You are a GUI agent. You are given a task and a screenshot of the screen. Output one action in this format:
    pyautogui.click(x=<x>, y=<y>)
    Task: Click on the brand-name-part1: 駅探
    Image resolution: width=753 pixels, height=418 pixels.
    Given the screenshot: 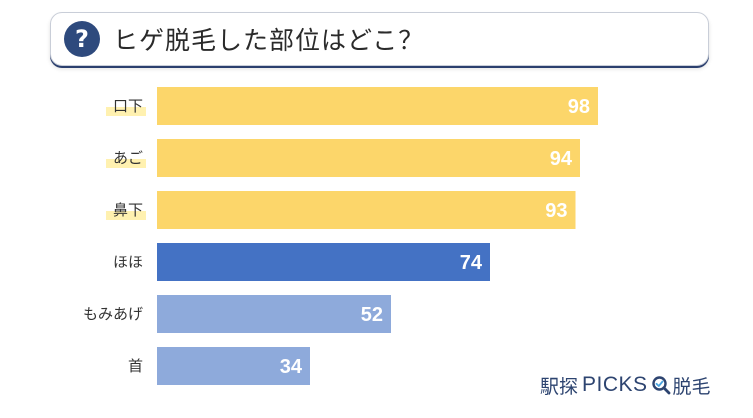 What is the action you would take?
    pyautogui.click(x=559, y=386)
    